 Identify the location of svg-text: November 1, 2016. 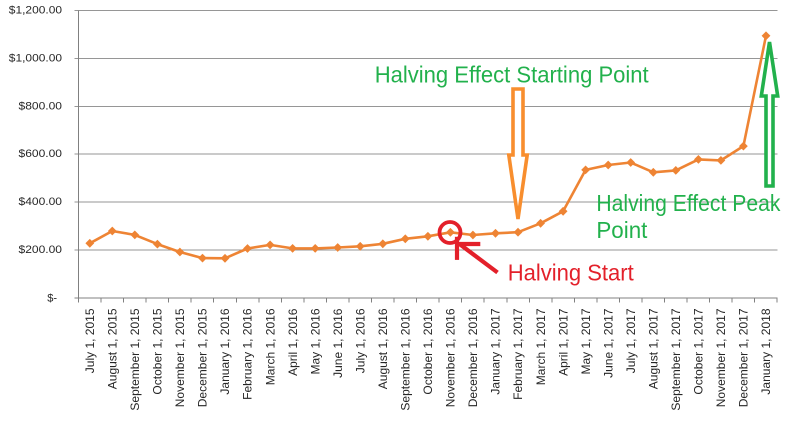
(451, 357).